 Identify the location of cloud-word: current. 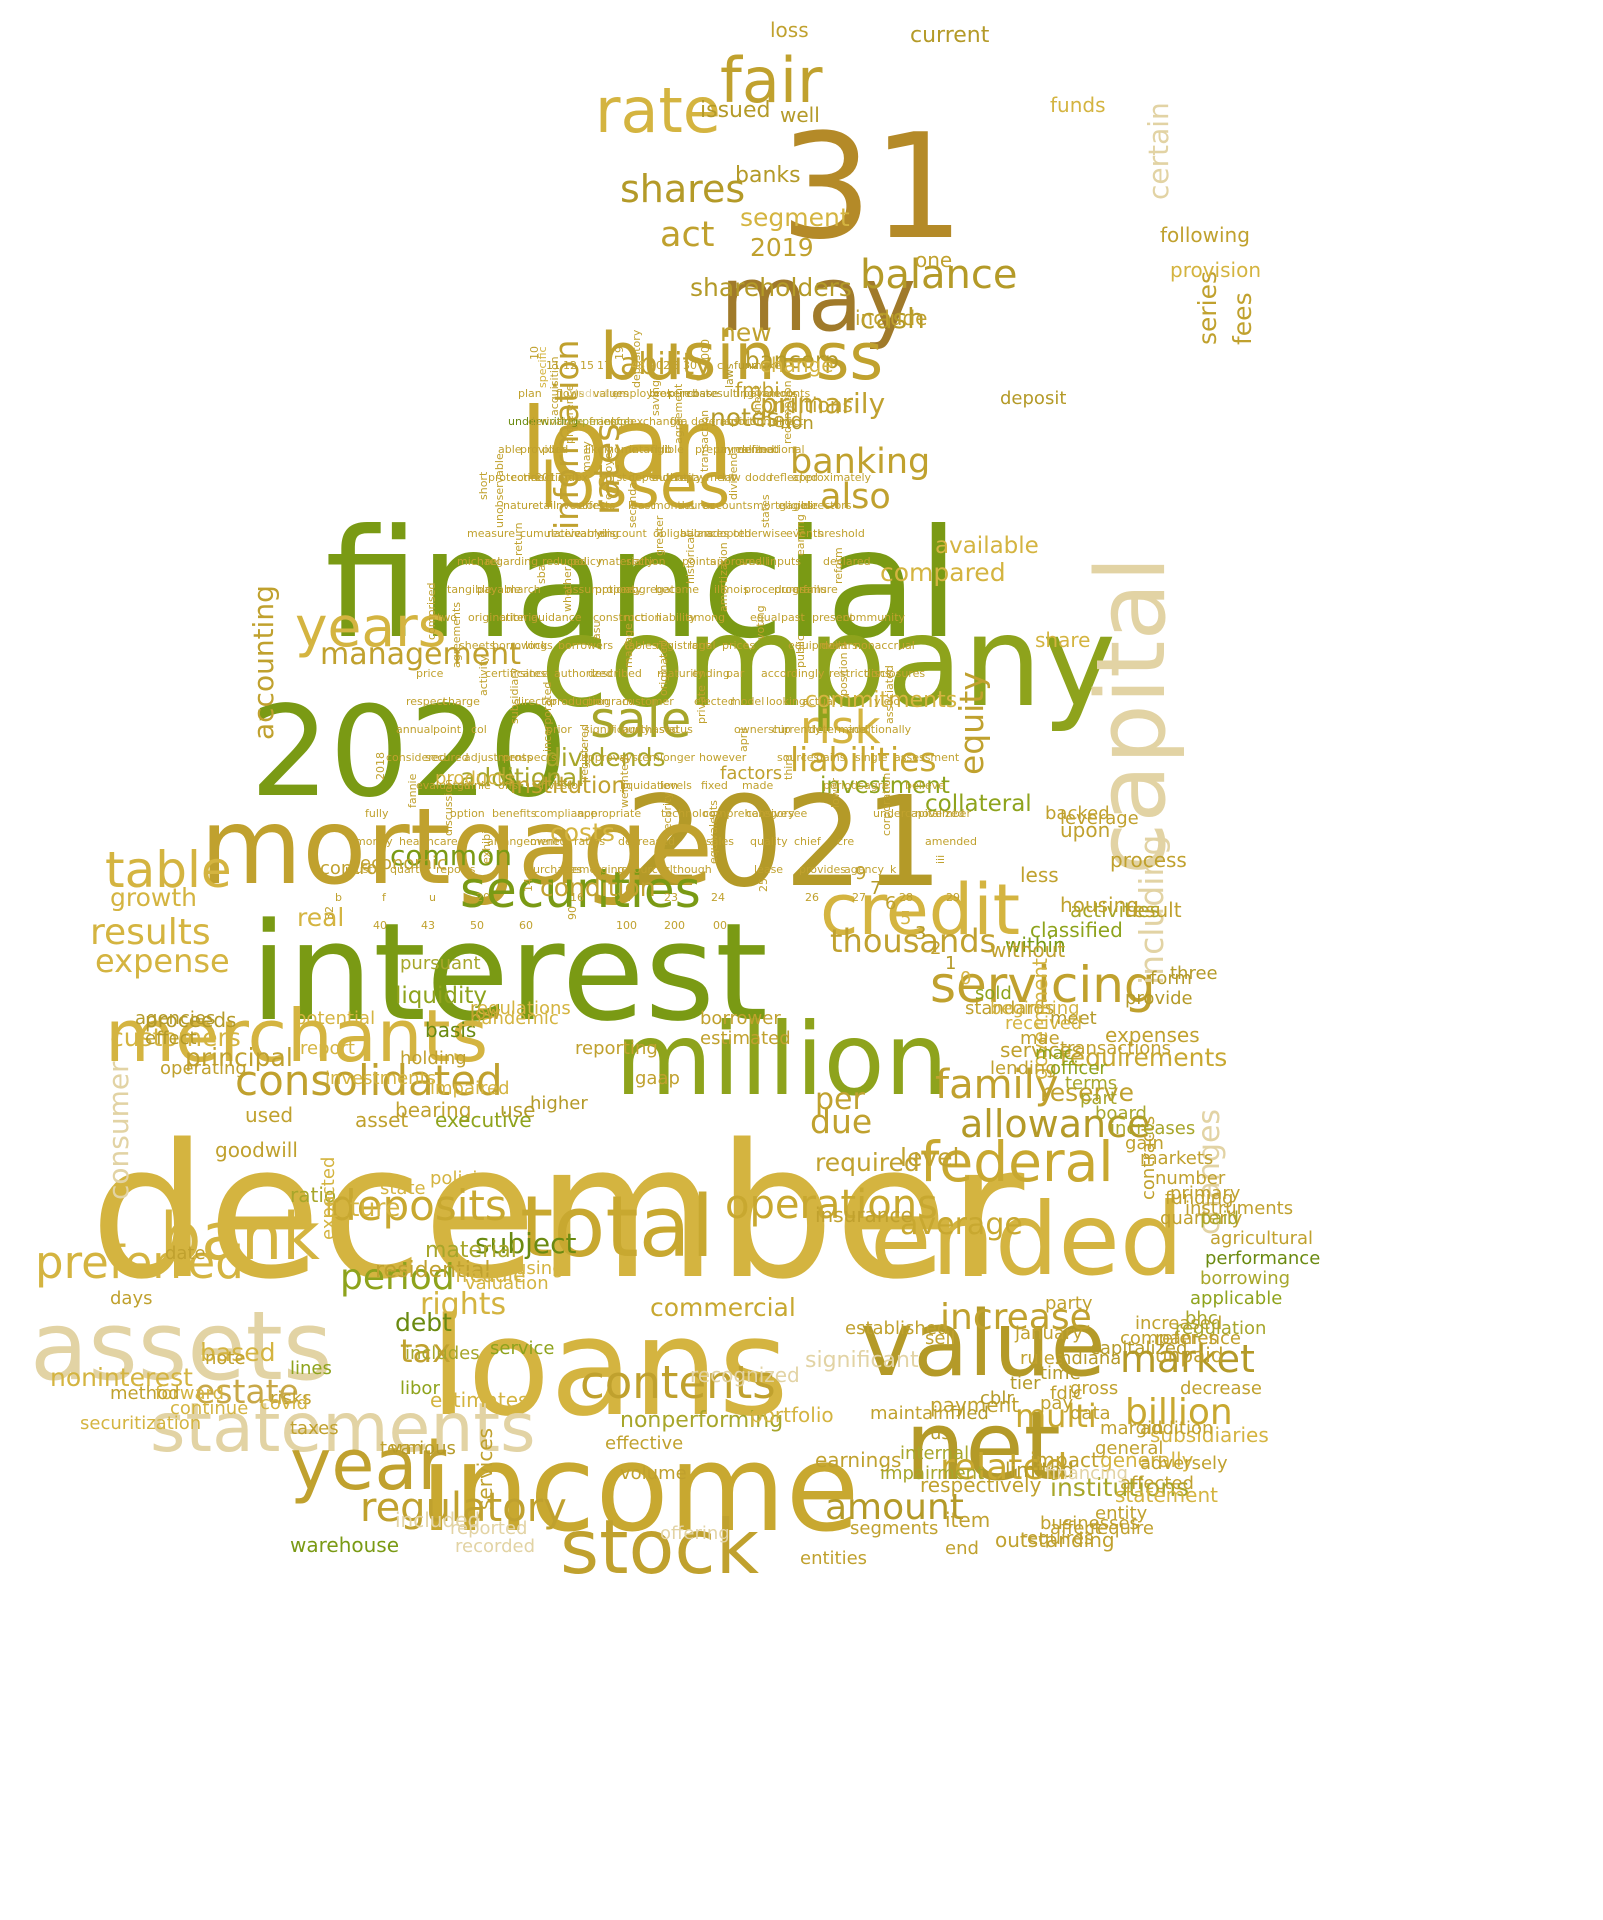
(950, 35).